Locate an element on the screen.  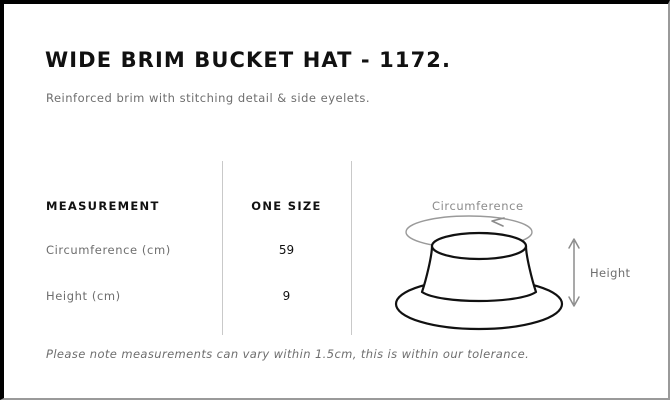
column-header-one-size: ONE SIZE is located at coordinates (286, 206).